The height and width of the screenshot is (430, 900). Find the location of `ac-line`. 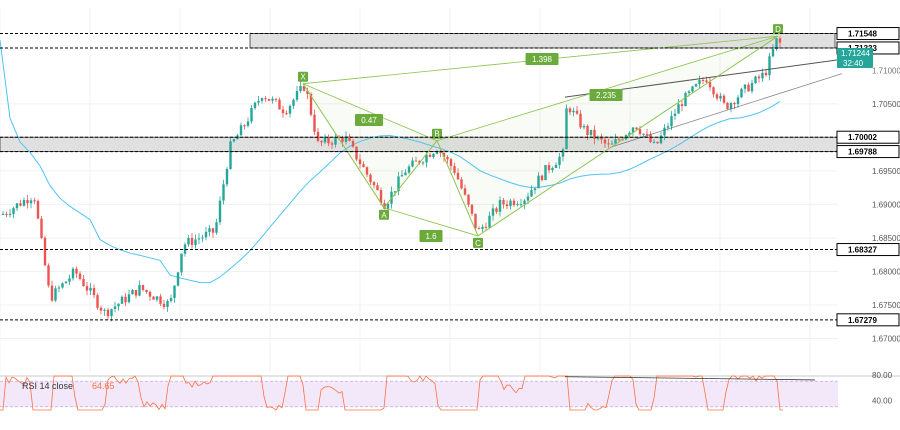

ac-line is located at coordinates (431, 222).